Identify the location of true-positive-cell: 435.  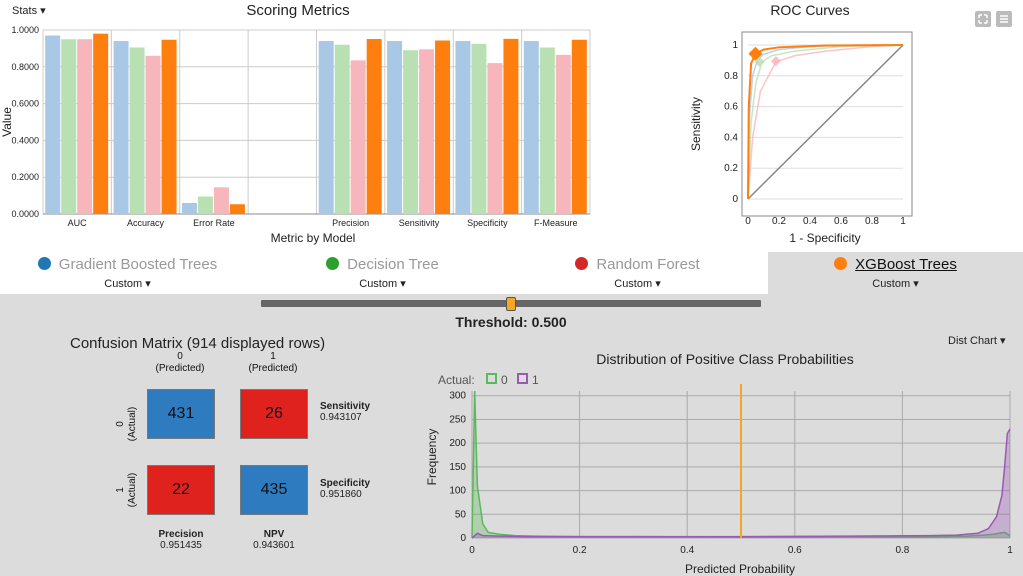
(274, 490).